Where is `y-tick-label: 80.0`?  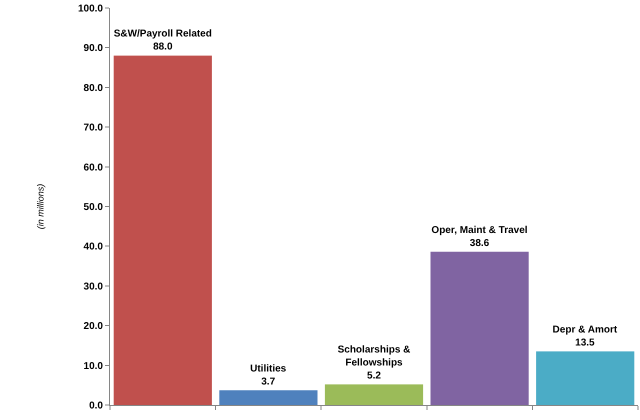
y-tick-label: 80.0 is located at coordinates (94, 88).